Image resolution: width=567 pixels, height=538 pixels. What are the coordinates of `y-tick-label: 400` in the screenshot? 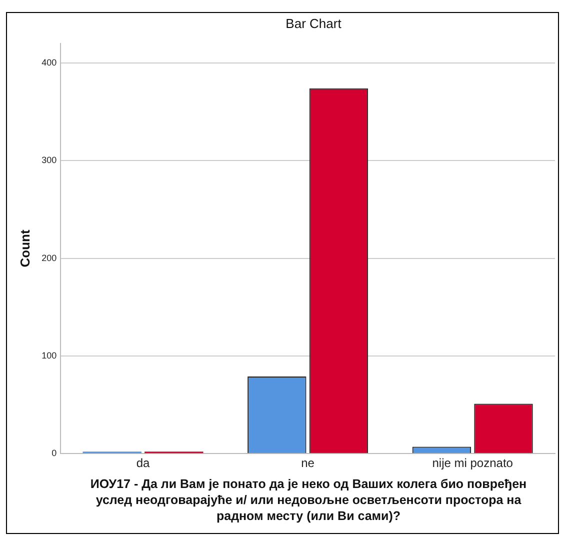 It's located at (49, 62).